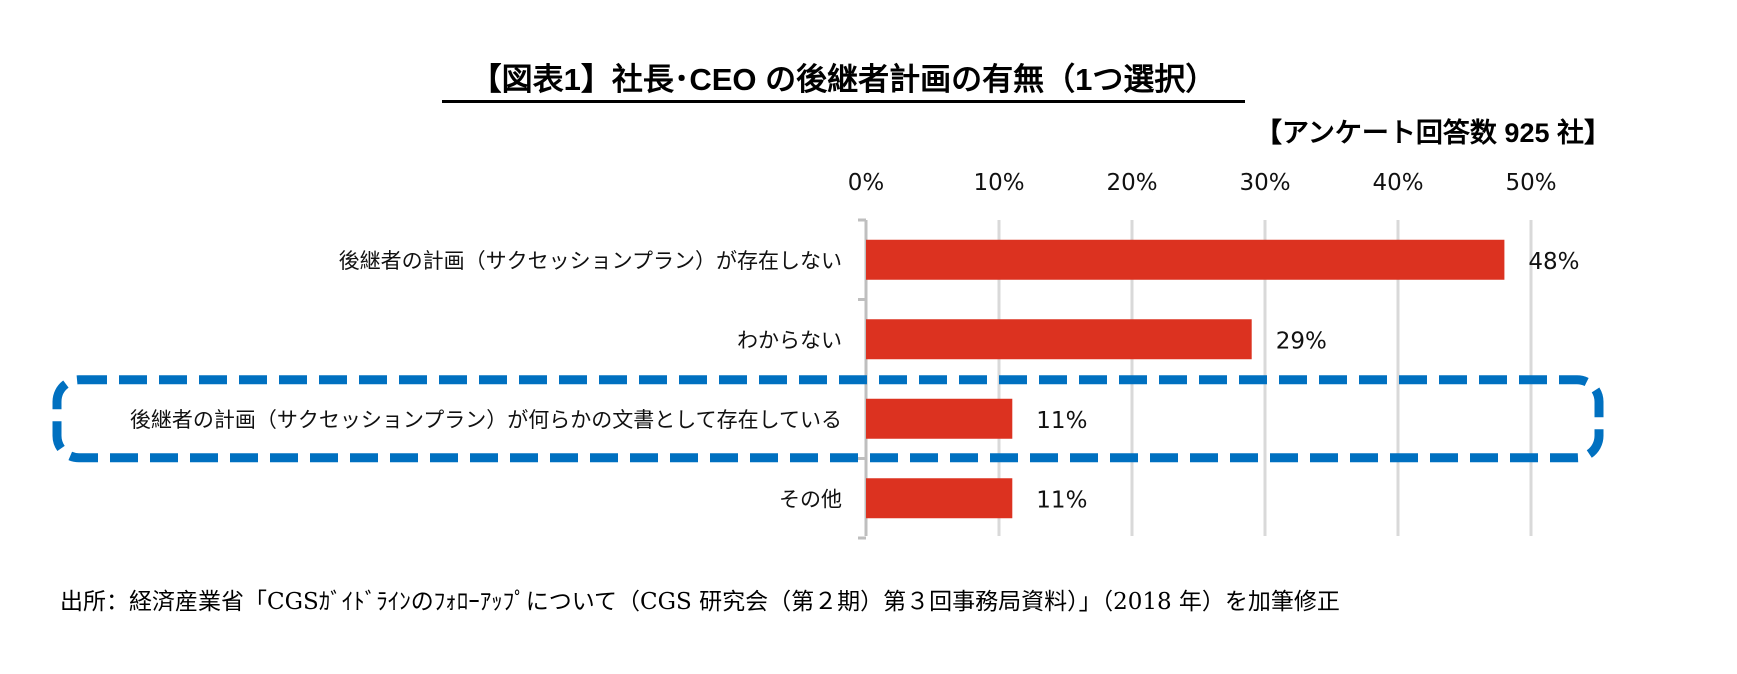 Image resolution: width=1737 pixels, height=674 pixels. I want to click on category-label: 後継者の計画（サクセッションプラン）が何らかの文書として存在している, so click(486, 420).